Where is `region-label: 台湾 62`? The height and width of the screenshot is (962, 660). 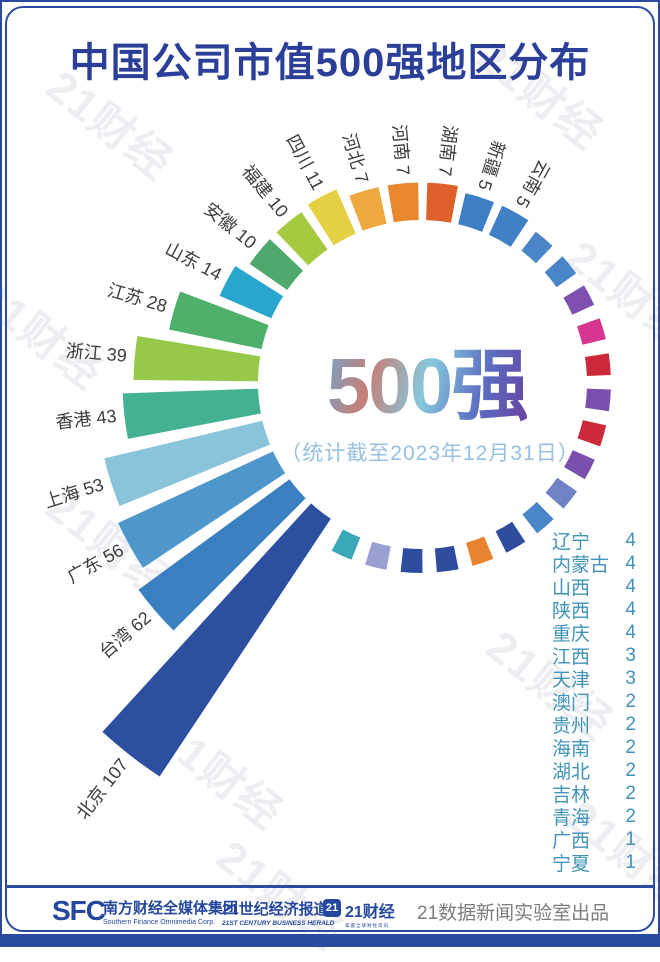
region-label: 台湾 62 is located at coordinates (125, 634).